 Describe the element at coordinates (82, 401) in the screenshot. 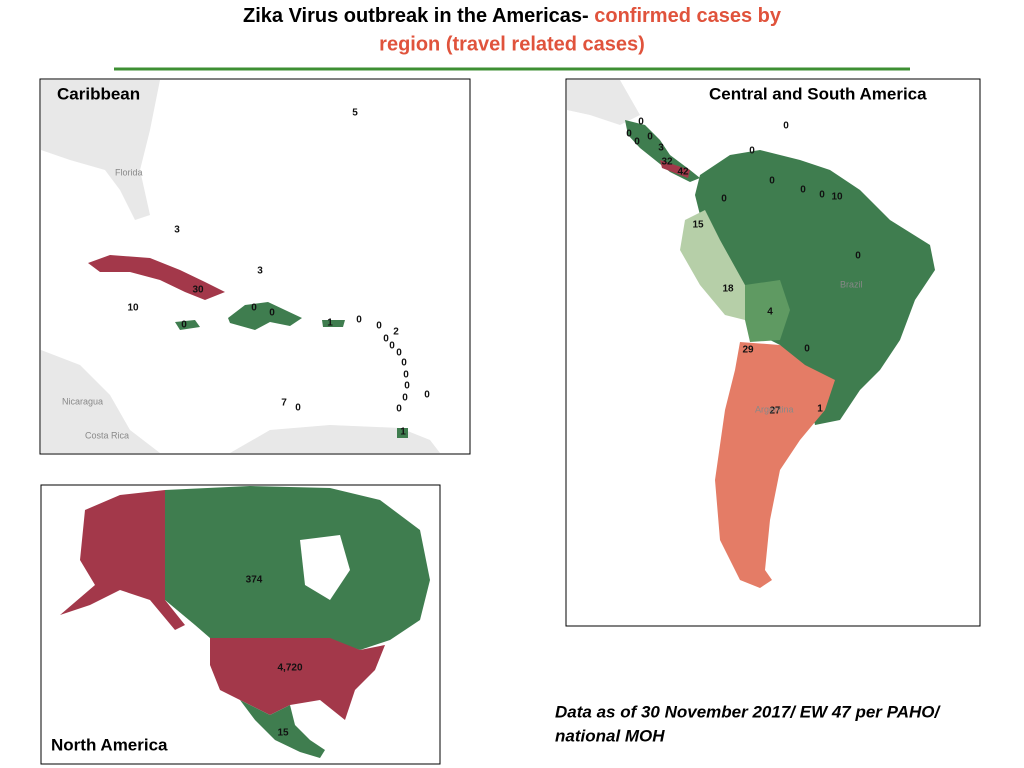

I see `place-name: Nicaragua` at that location.